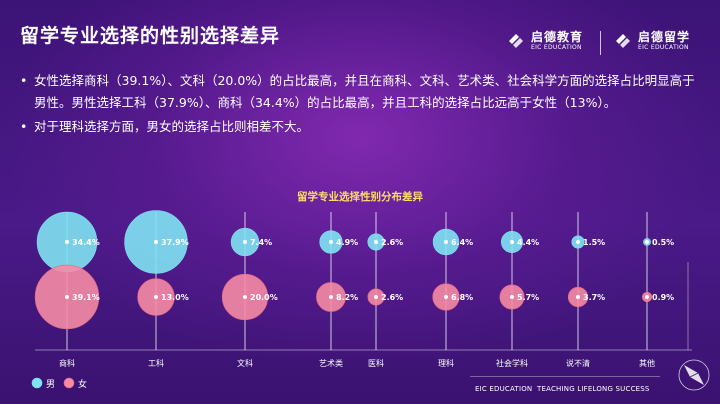 The width and height of the screenshot is (720, 404). What do you see at coordinates (528, 297) in the screenshot?
I see `data-label: 5.7%` at bounding box center [528, 297].